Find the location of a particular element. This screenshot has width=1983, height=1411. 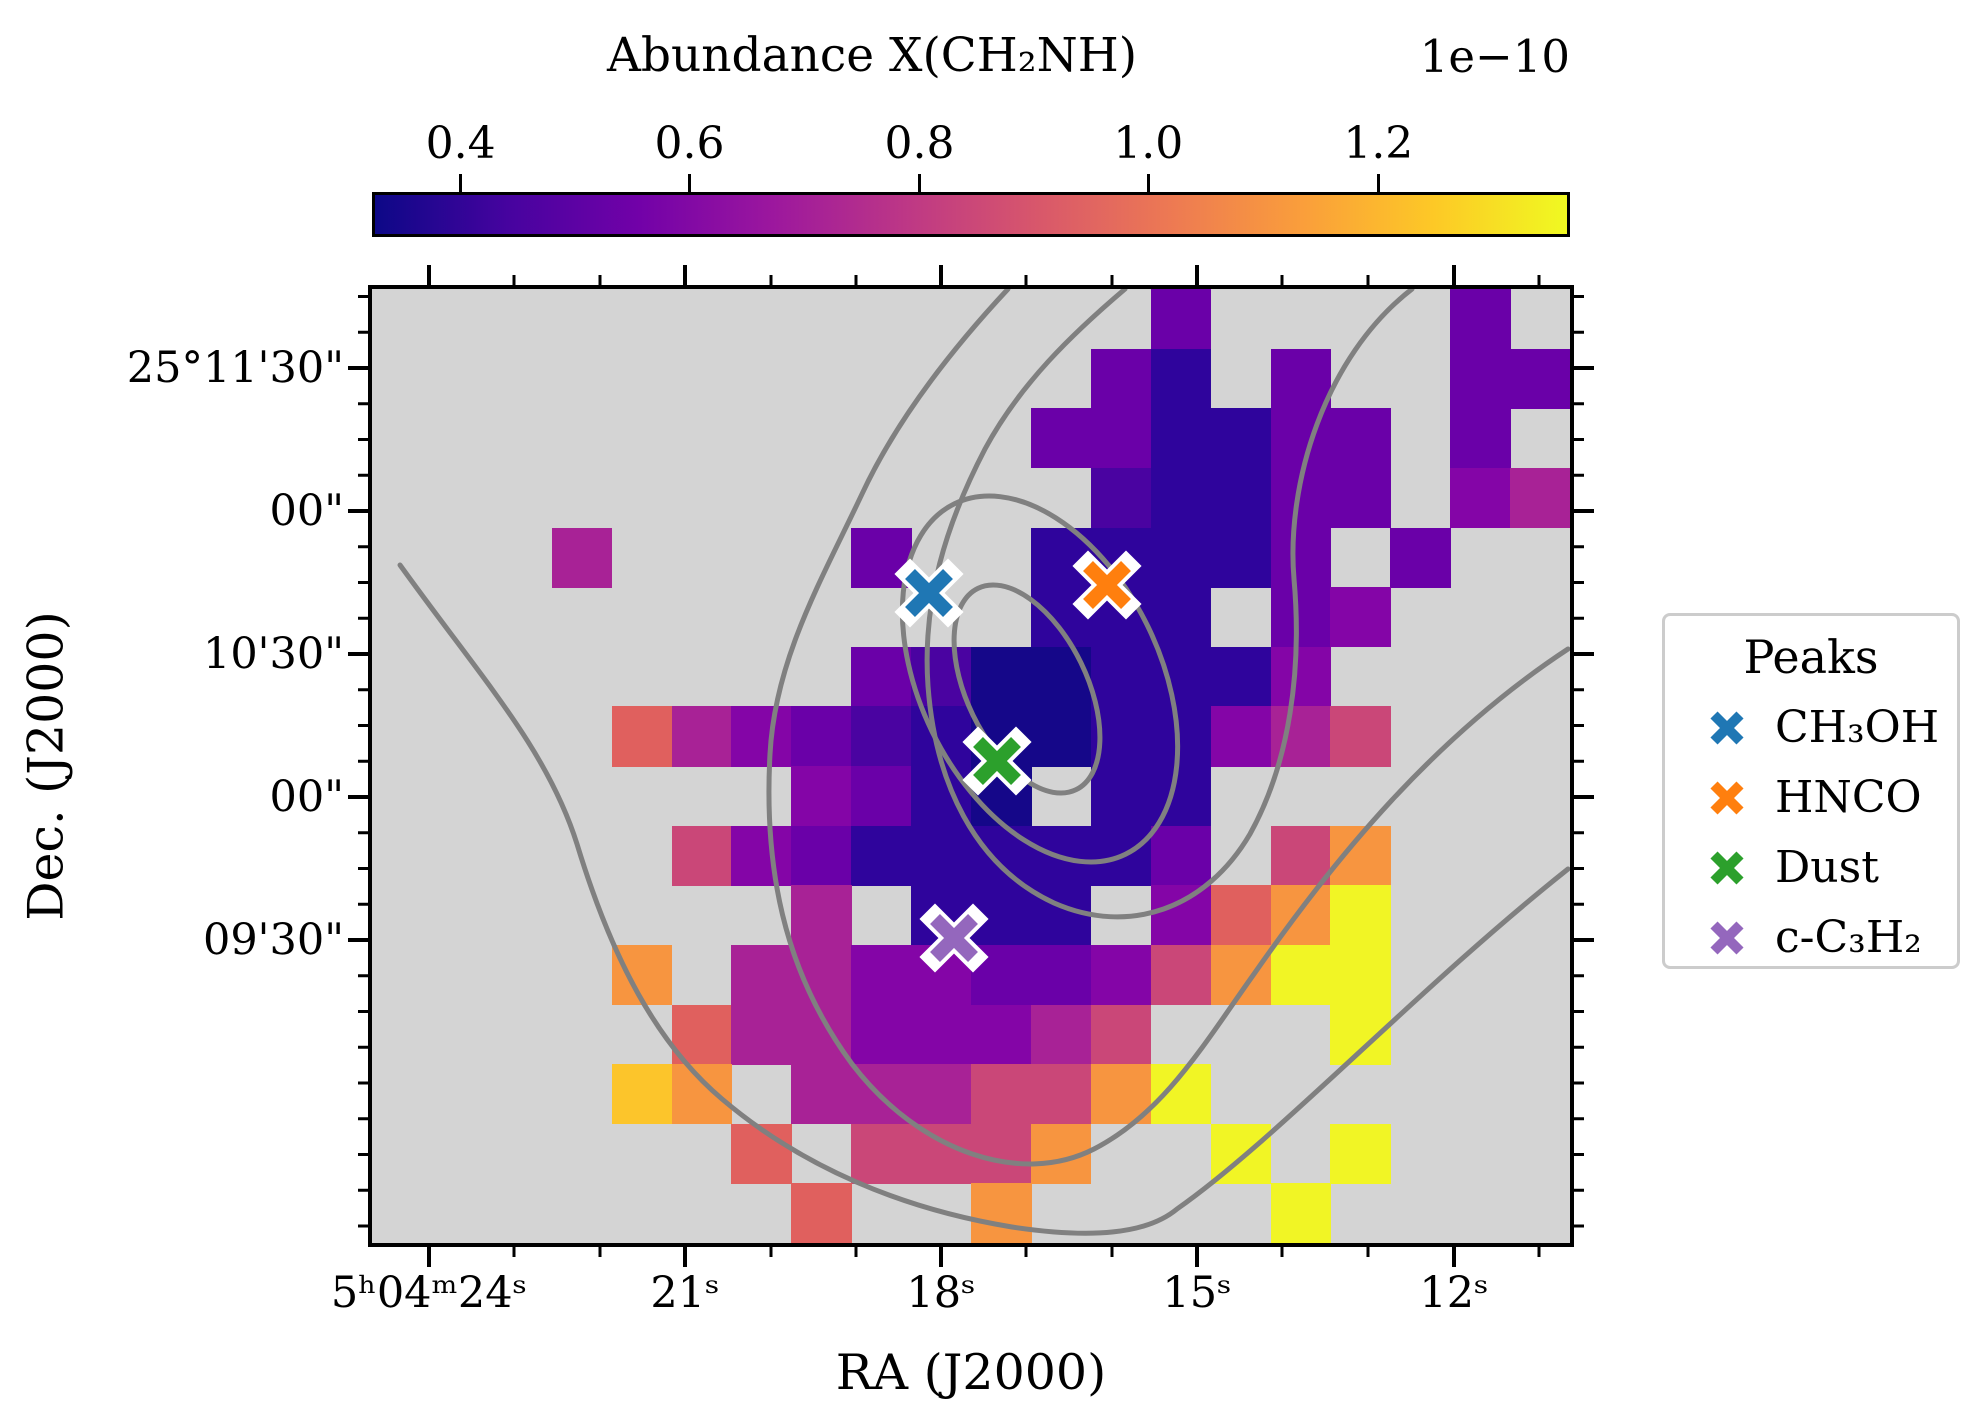

peak-marker-cc3h2-glyph is located at coordinates (954, 938).